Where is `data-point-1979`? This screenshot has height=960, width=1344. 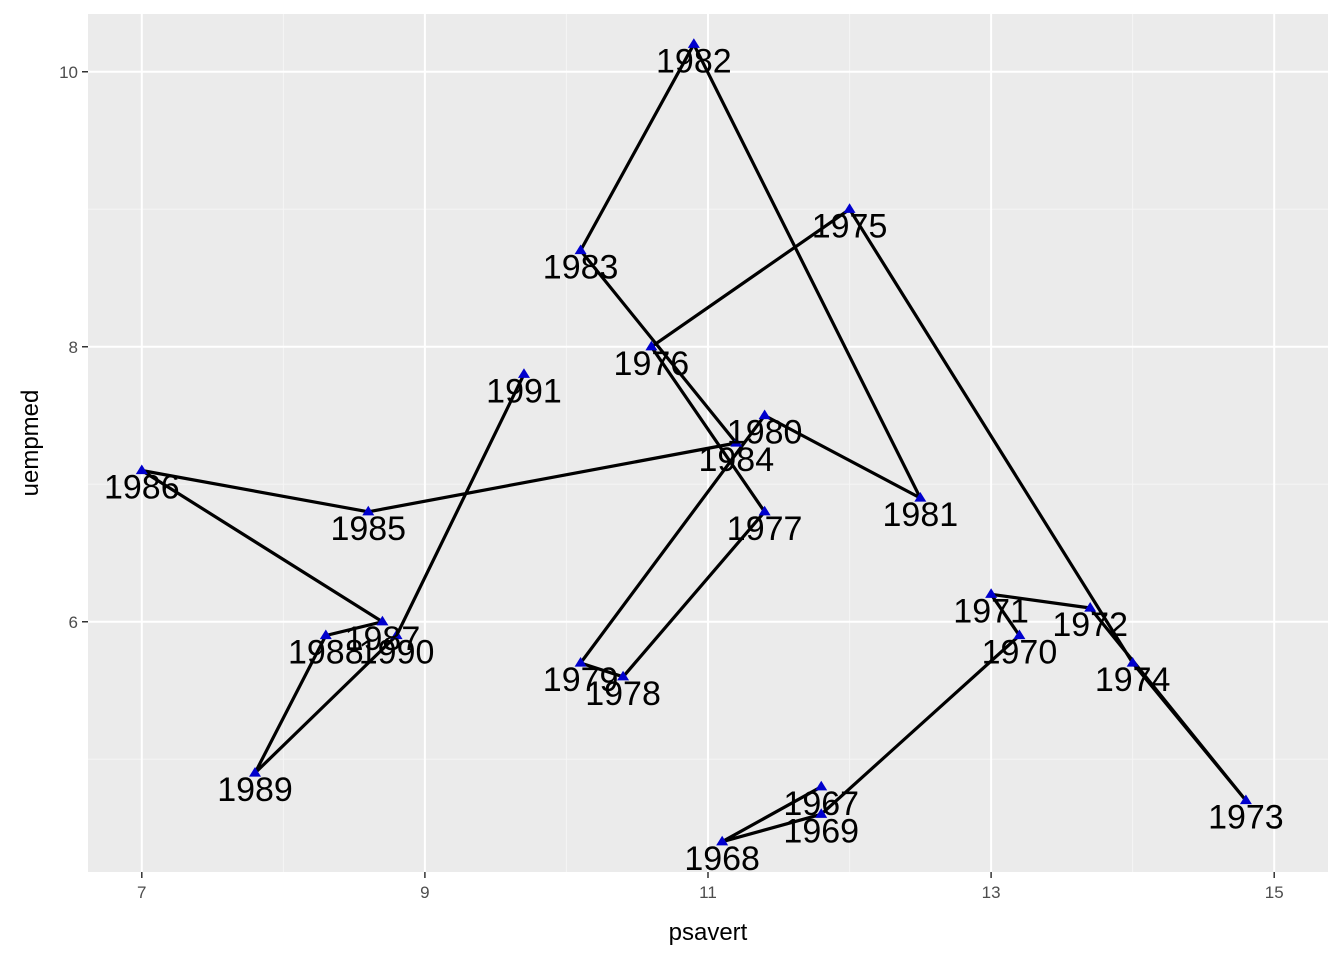 data-point-1979 is located at coordinates (580, 662).